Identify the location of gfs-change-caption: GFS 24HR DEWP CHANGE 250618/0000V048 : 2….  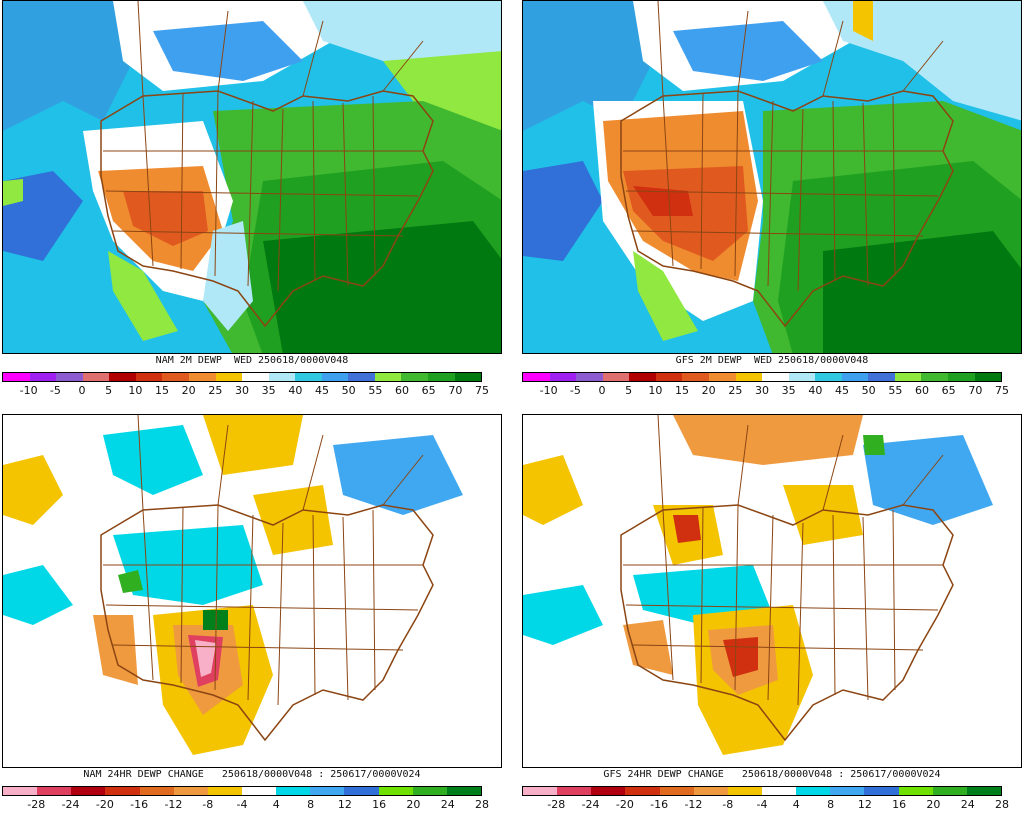
(772, 774).